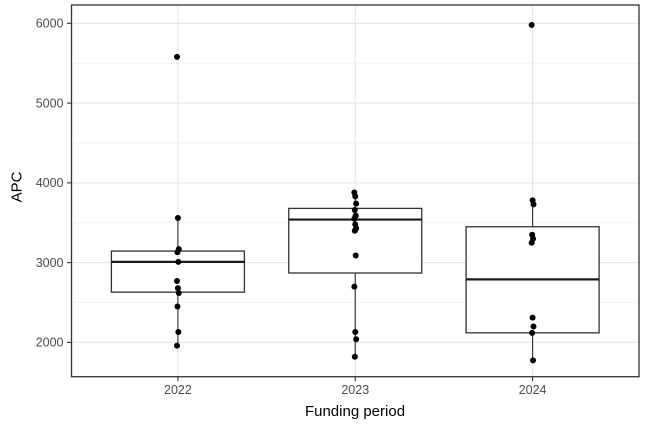  I want to click on y-tick-label: 5000, so click(50, 103).